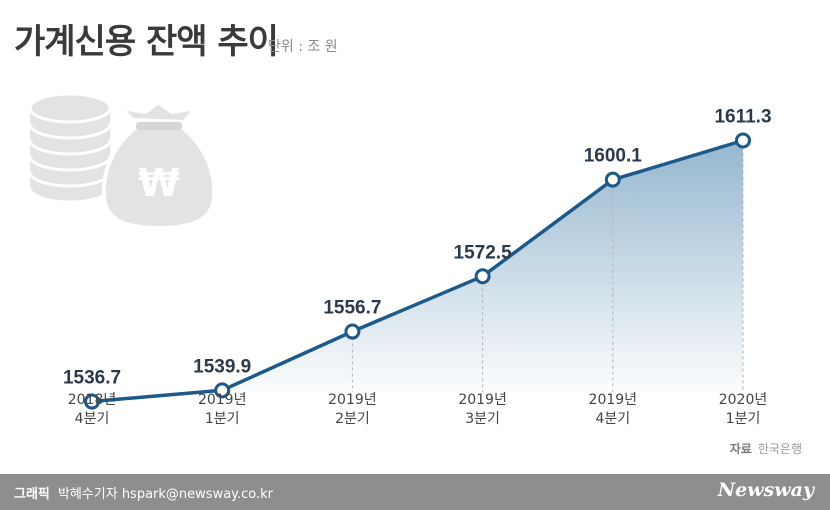 The width and height of the screenshot is (830, 510). I want to click on data-label: 1572.5, so click(483, 252).